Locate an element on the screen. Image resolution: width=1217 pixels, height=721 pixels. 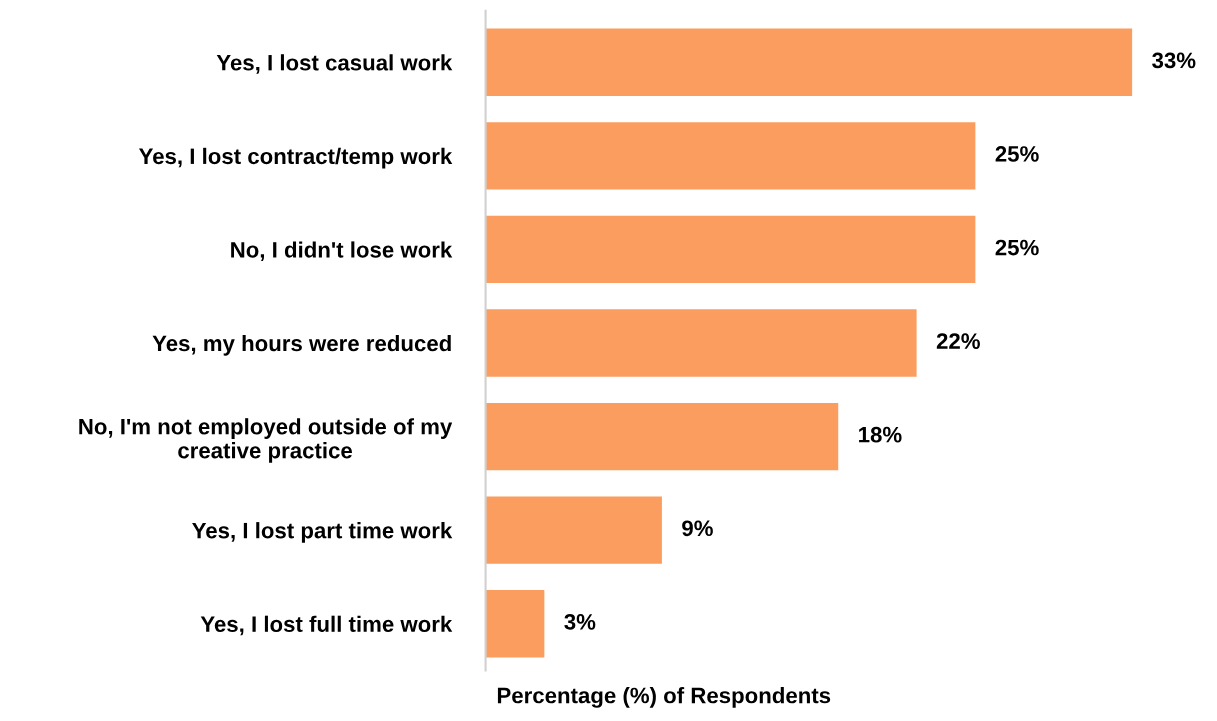
y-tick-label: Yes, I lost contract/temp work is located at coordinates (295, 158).